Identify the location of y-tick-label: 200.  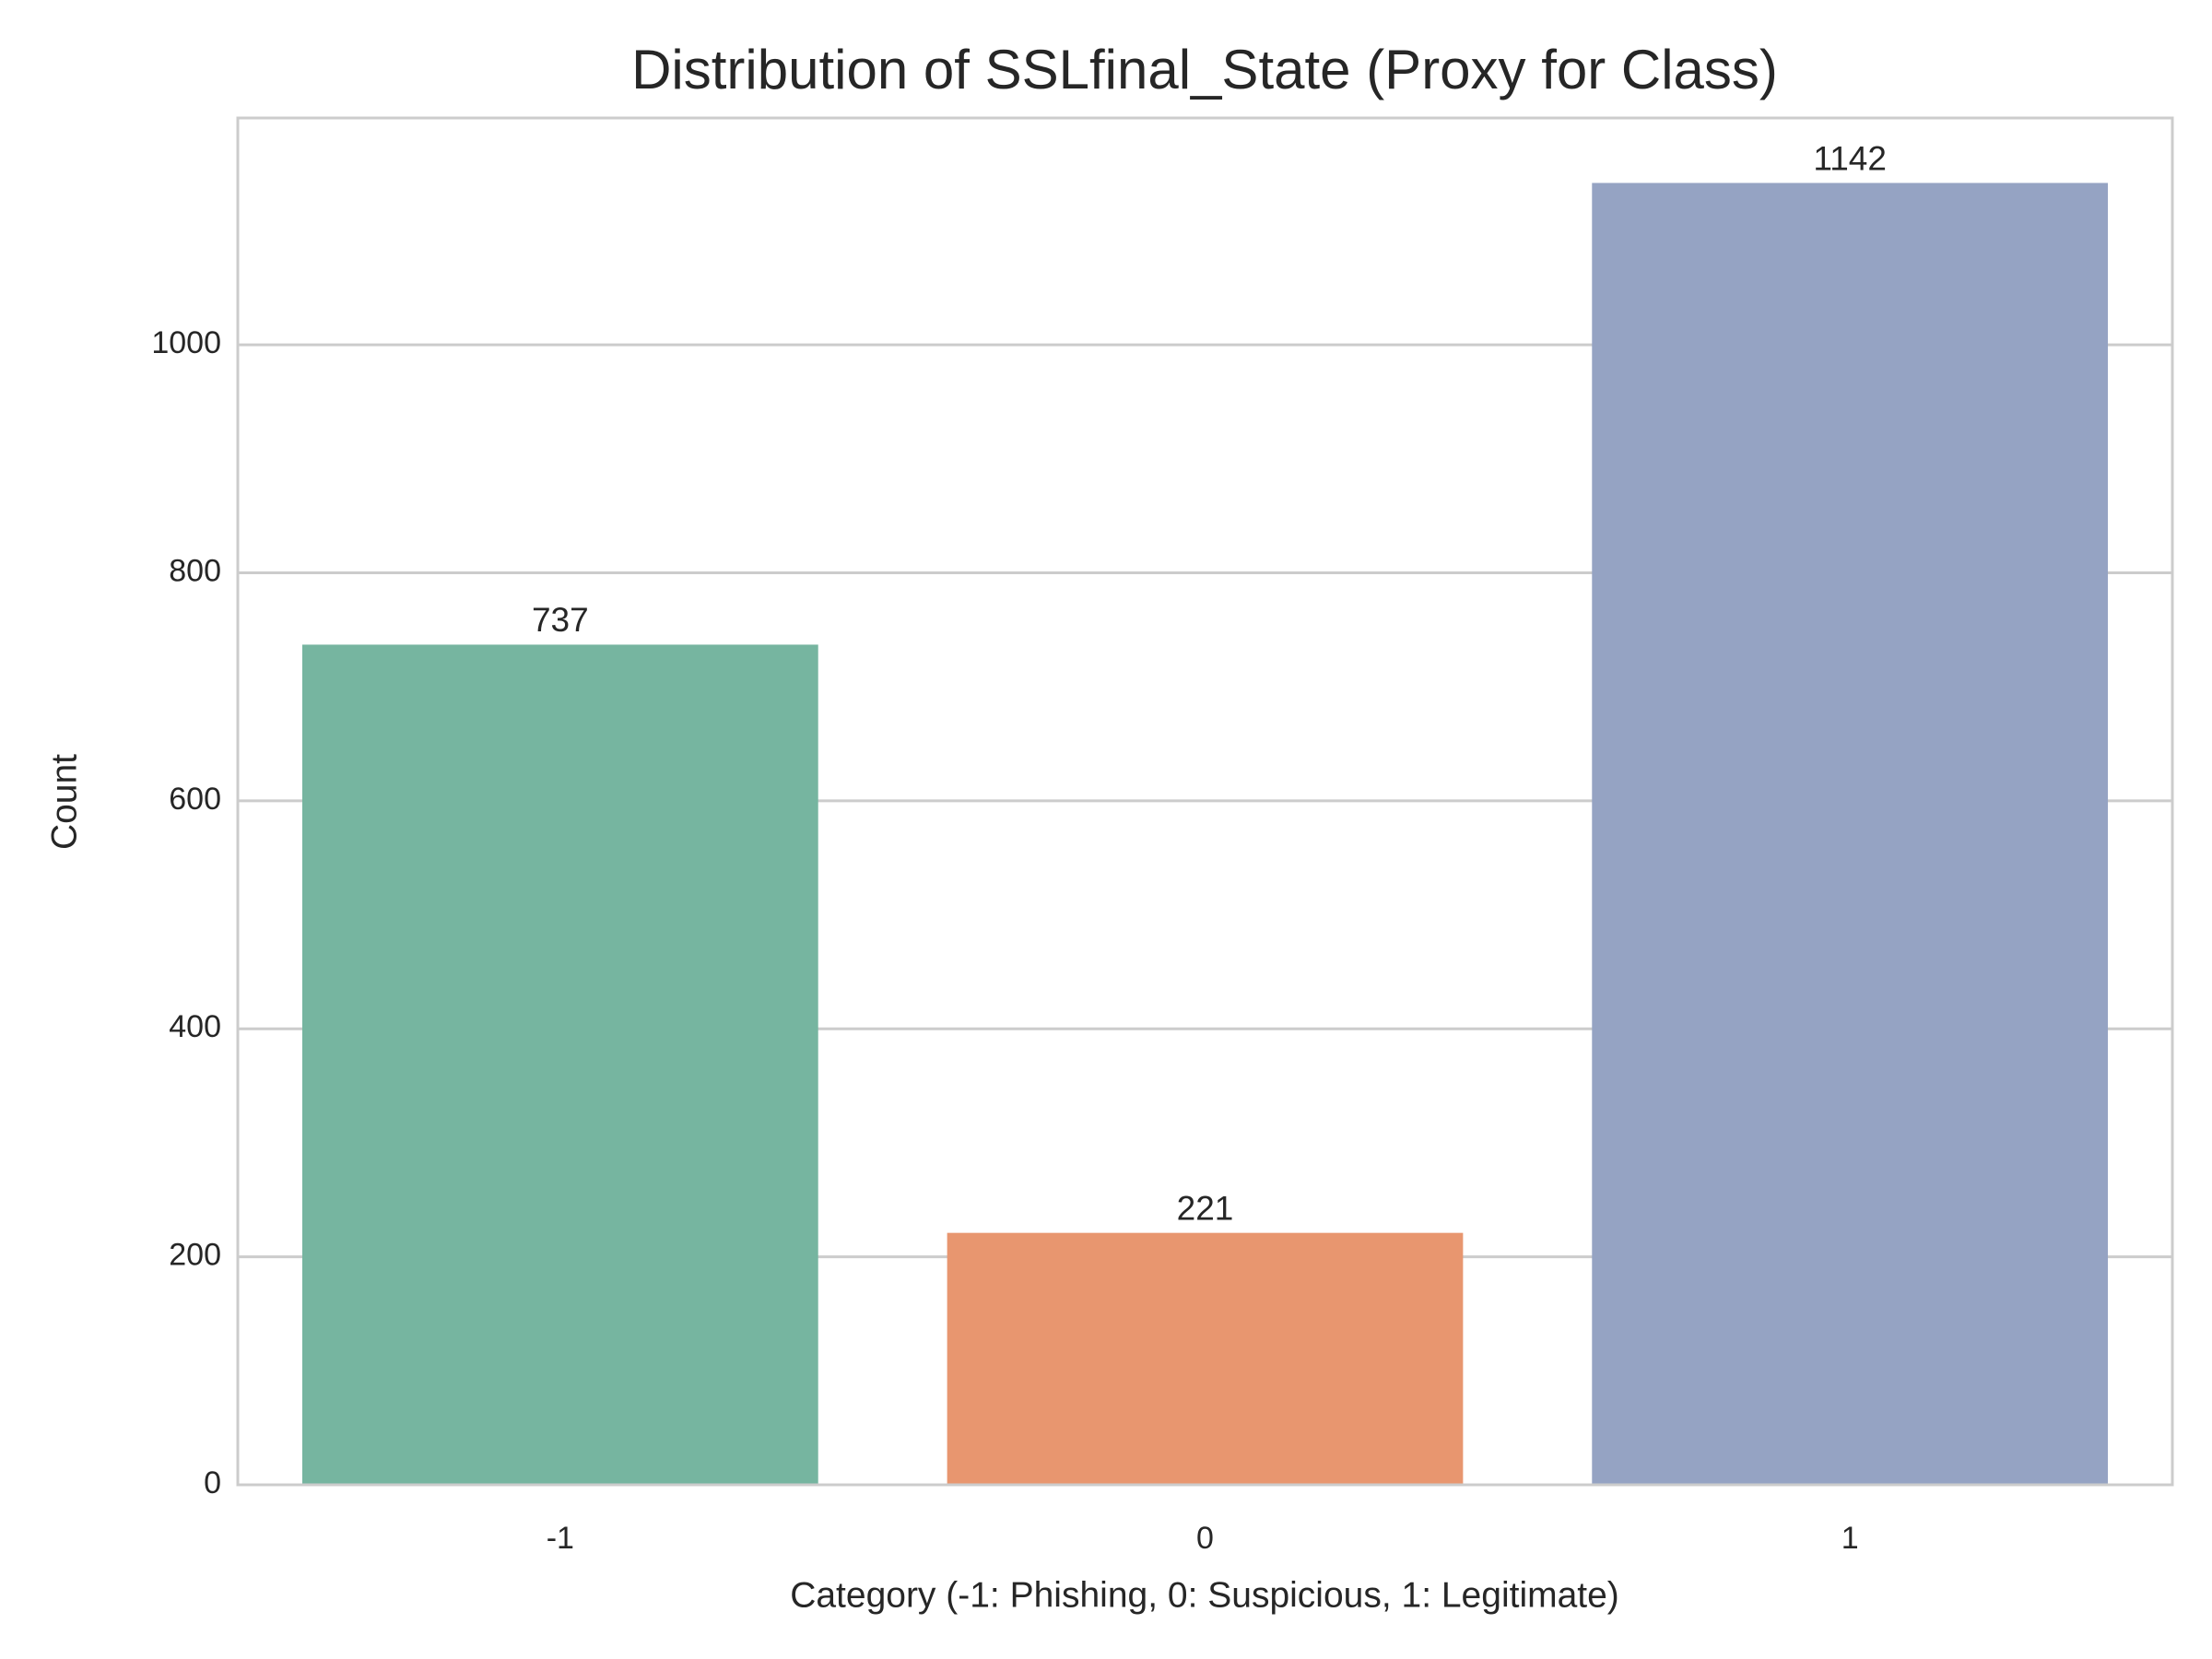
(195, 1255).